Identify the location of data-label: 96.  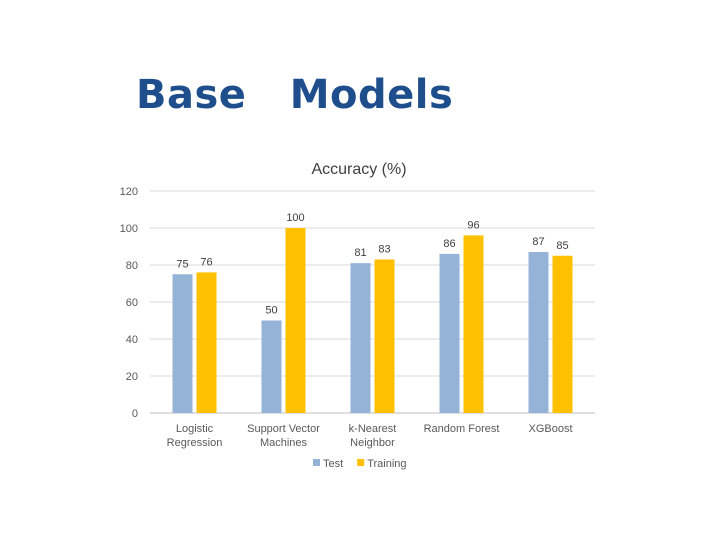
(473, 225).